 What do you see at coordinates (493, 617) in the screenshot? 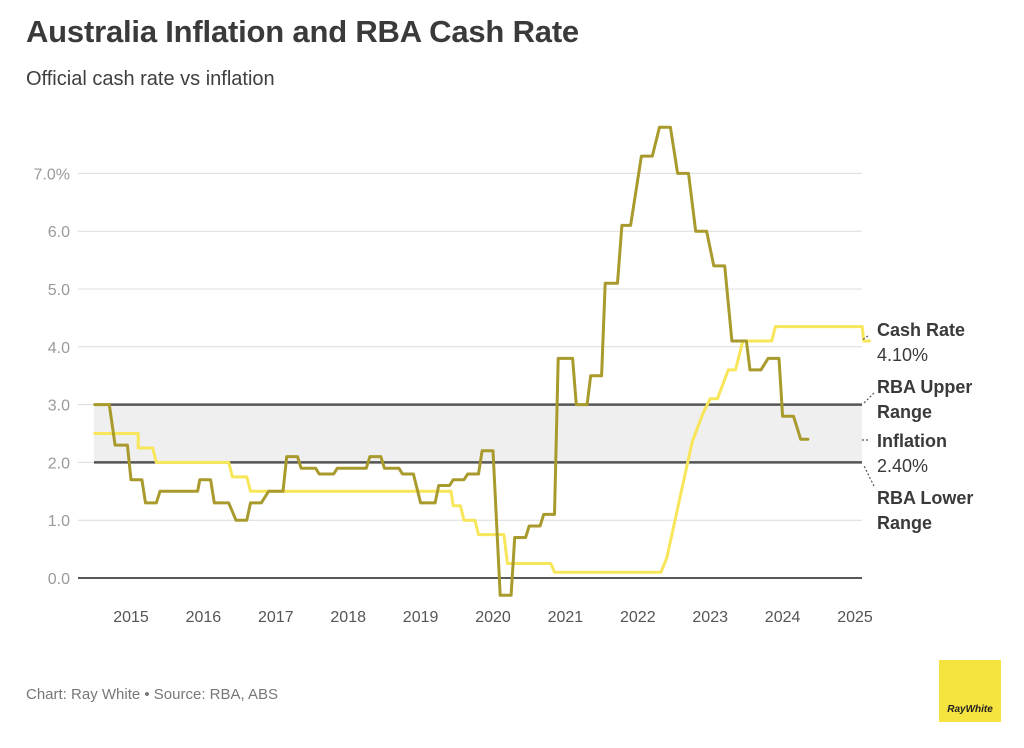
I see `x-tick-label: 2020` at bounding box center [493, 617].